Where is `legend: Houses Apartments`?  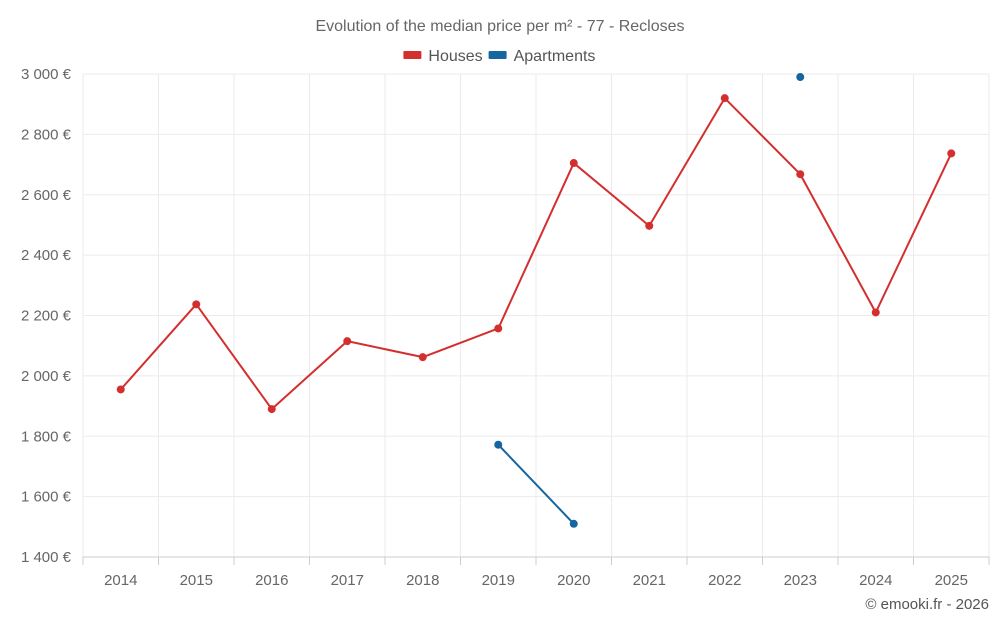 legend: Houses Apartments is located at coordinates (499, 56).